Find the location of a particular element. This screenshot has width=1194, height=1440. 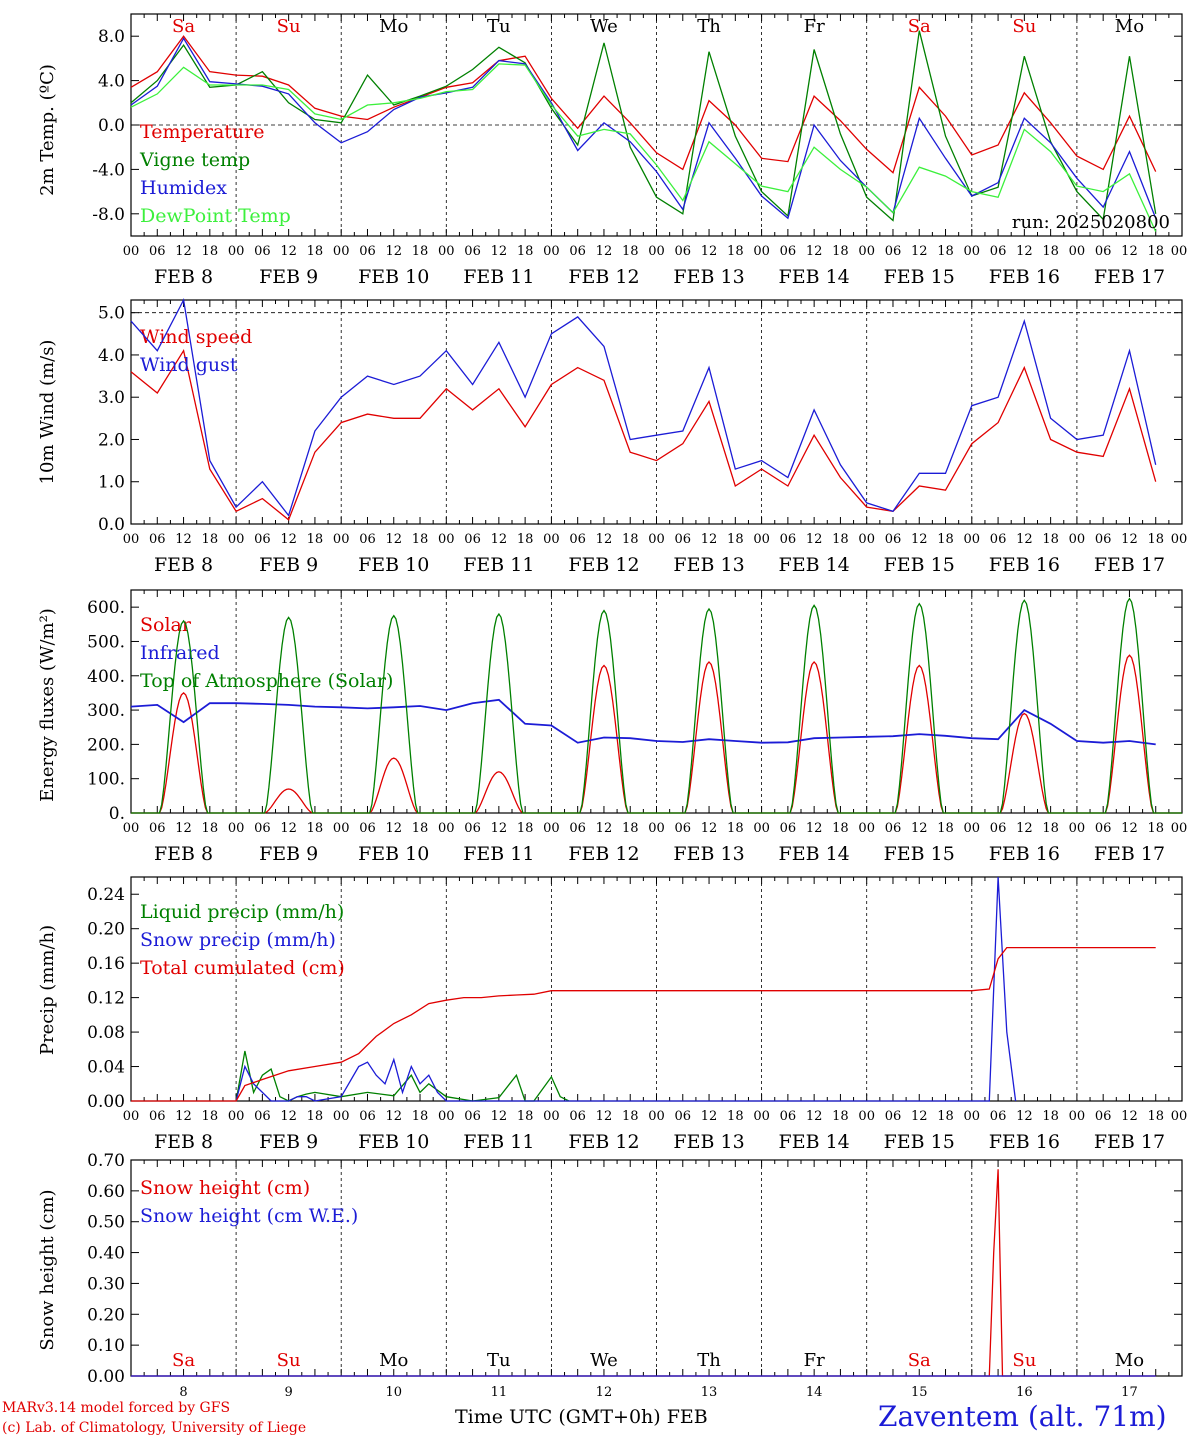

energy-y-axis-label: Energy fluxes (W/m²) is located at coordinates (47, 705).